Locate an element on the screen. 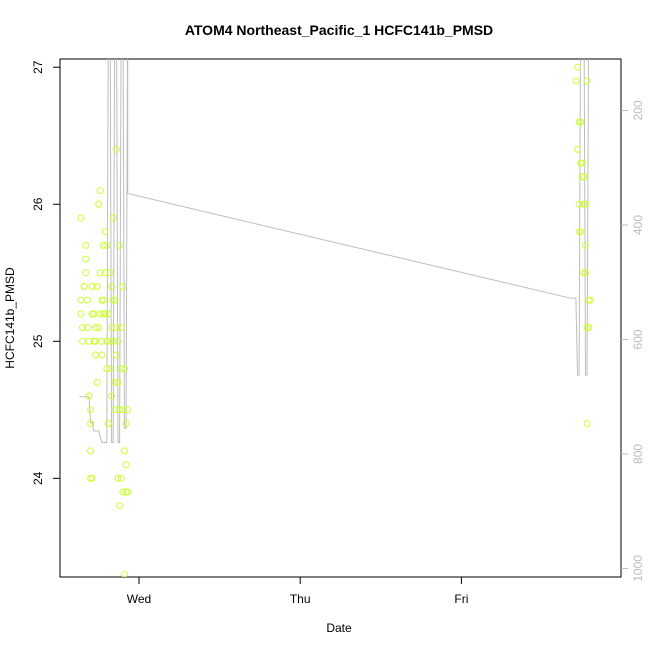  y2-axis: 200 400 600 800 1000 is located at coordinates (633, 341).